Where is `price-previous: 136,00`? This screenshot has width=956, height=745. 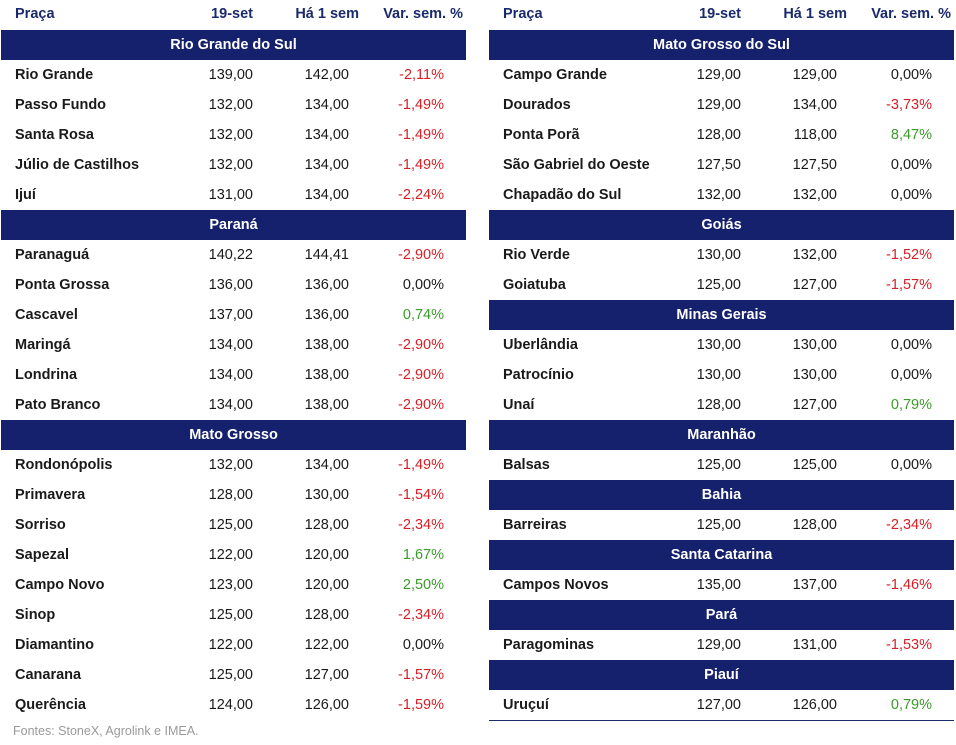 price-previous: 136,00 is located at coordinates (326, 315).